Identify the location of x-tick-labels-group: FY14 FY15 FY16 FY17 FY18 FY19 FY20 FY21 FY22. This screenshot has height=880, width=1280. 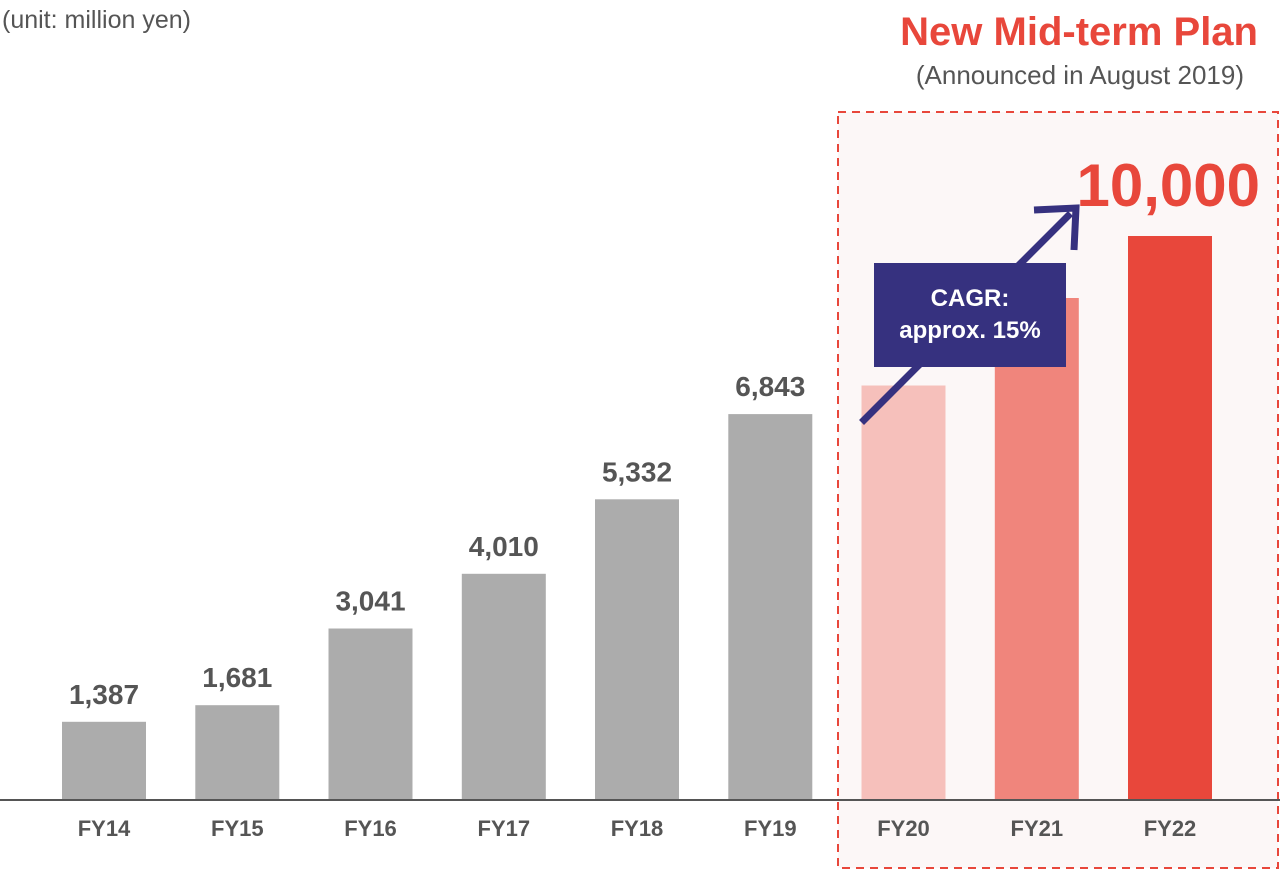
(637, 828).